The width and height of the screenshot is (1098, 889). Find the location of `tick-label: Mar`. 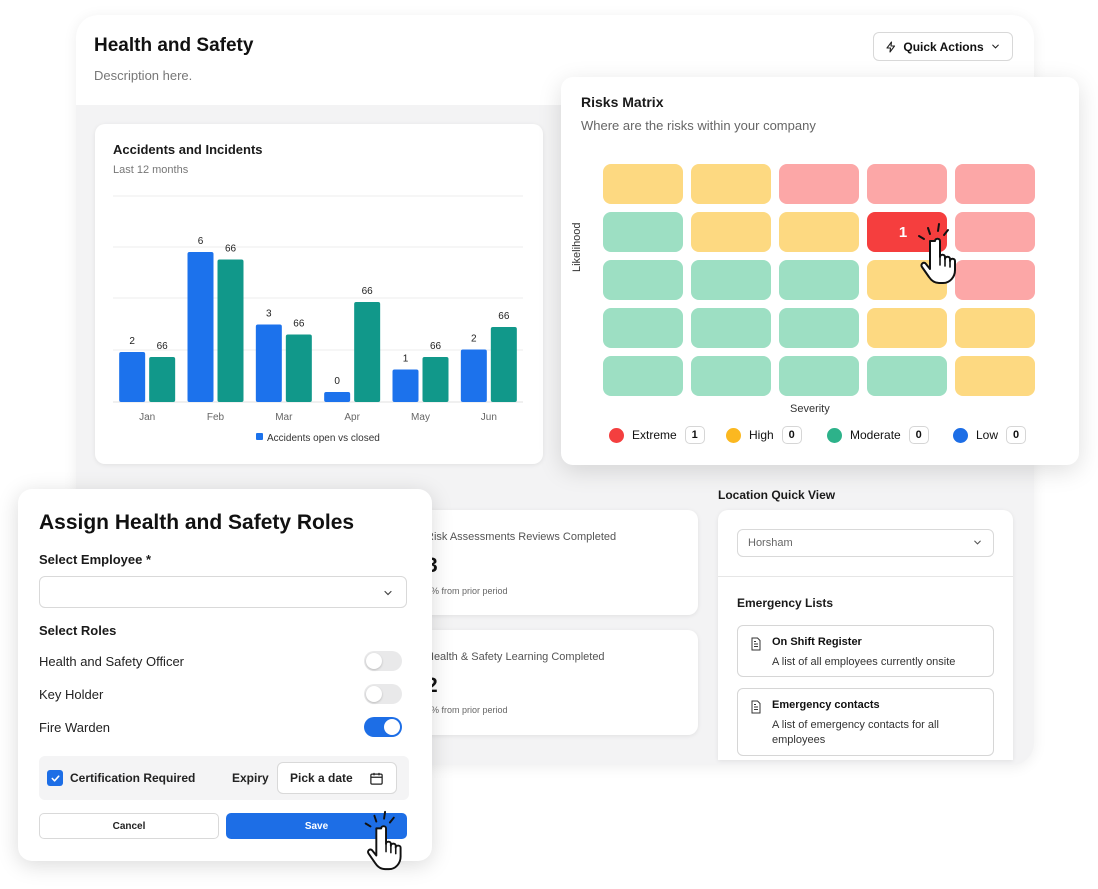

tick-label: Mar is located at coordinates (284, 417).